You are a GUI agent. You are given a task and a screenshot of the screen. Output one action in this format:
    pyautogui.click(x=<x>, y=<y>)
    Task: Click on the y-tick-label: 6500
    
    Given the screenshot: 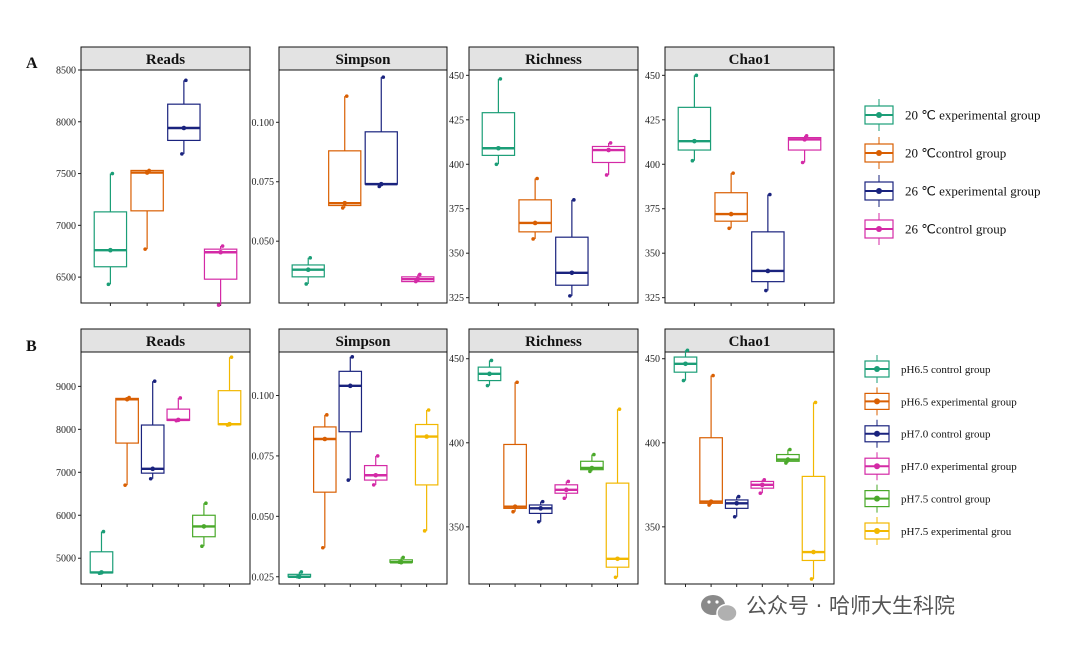 What is the action you would take?
    pyautogui.click(x=66, y=278)
    